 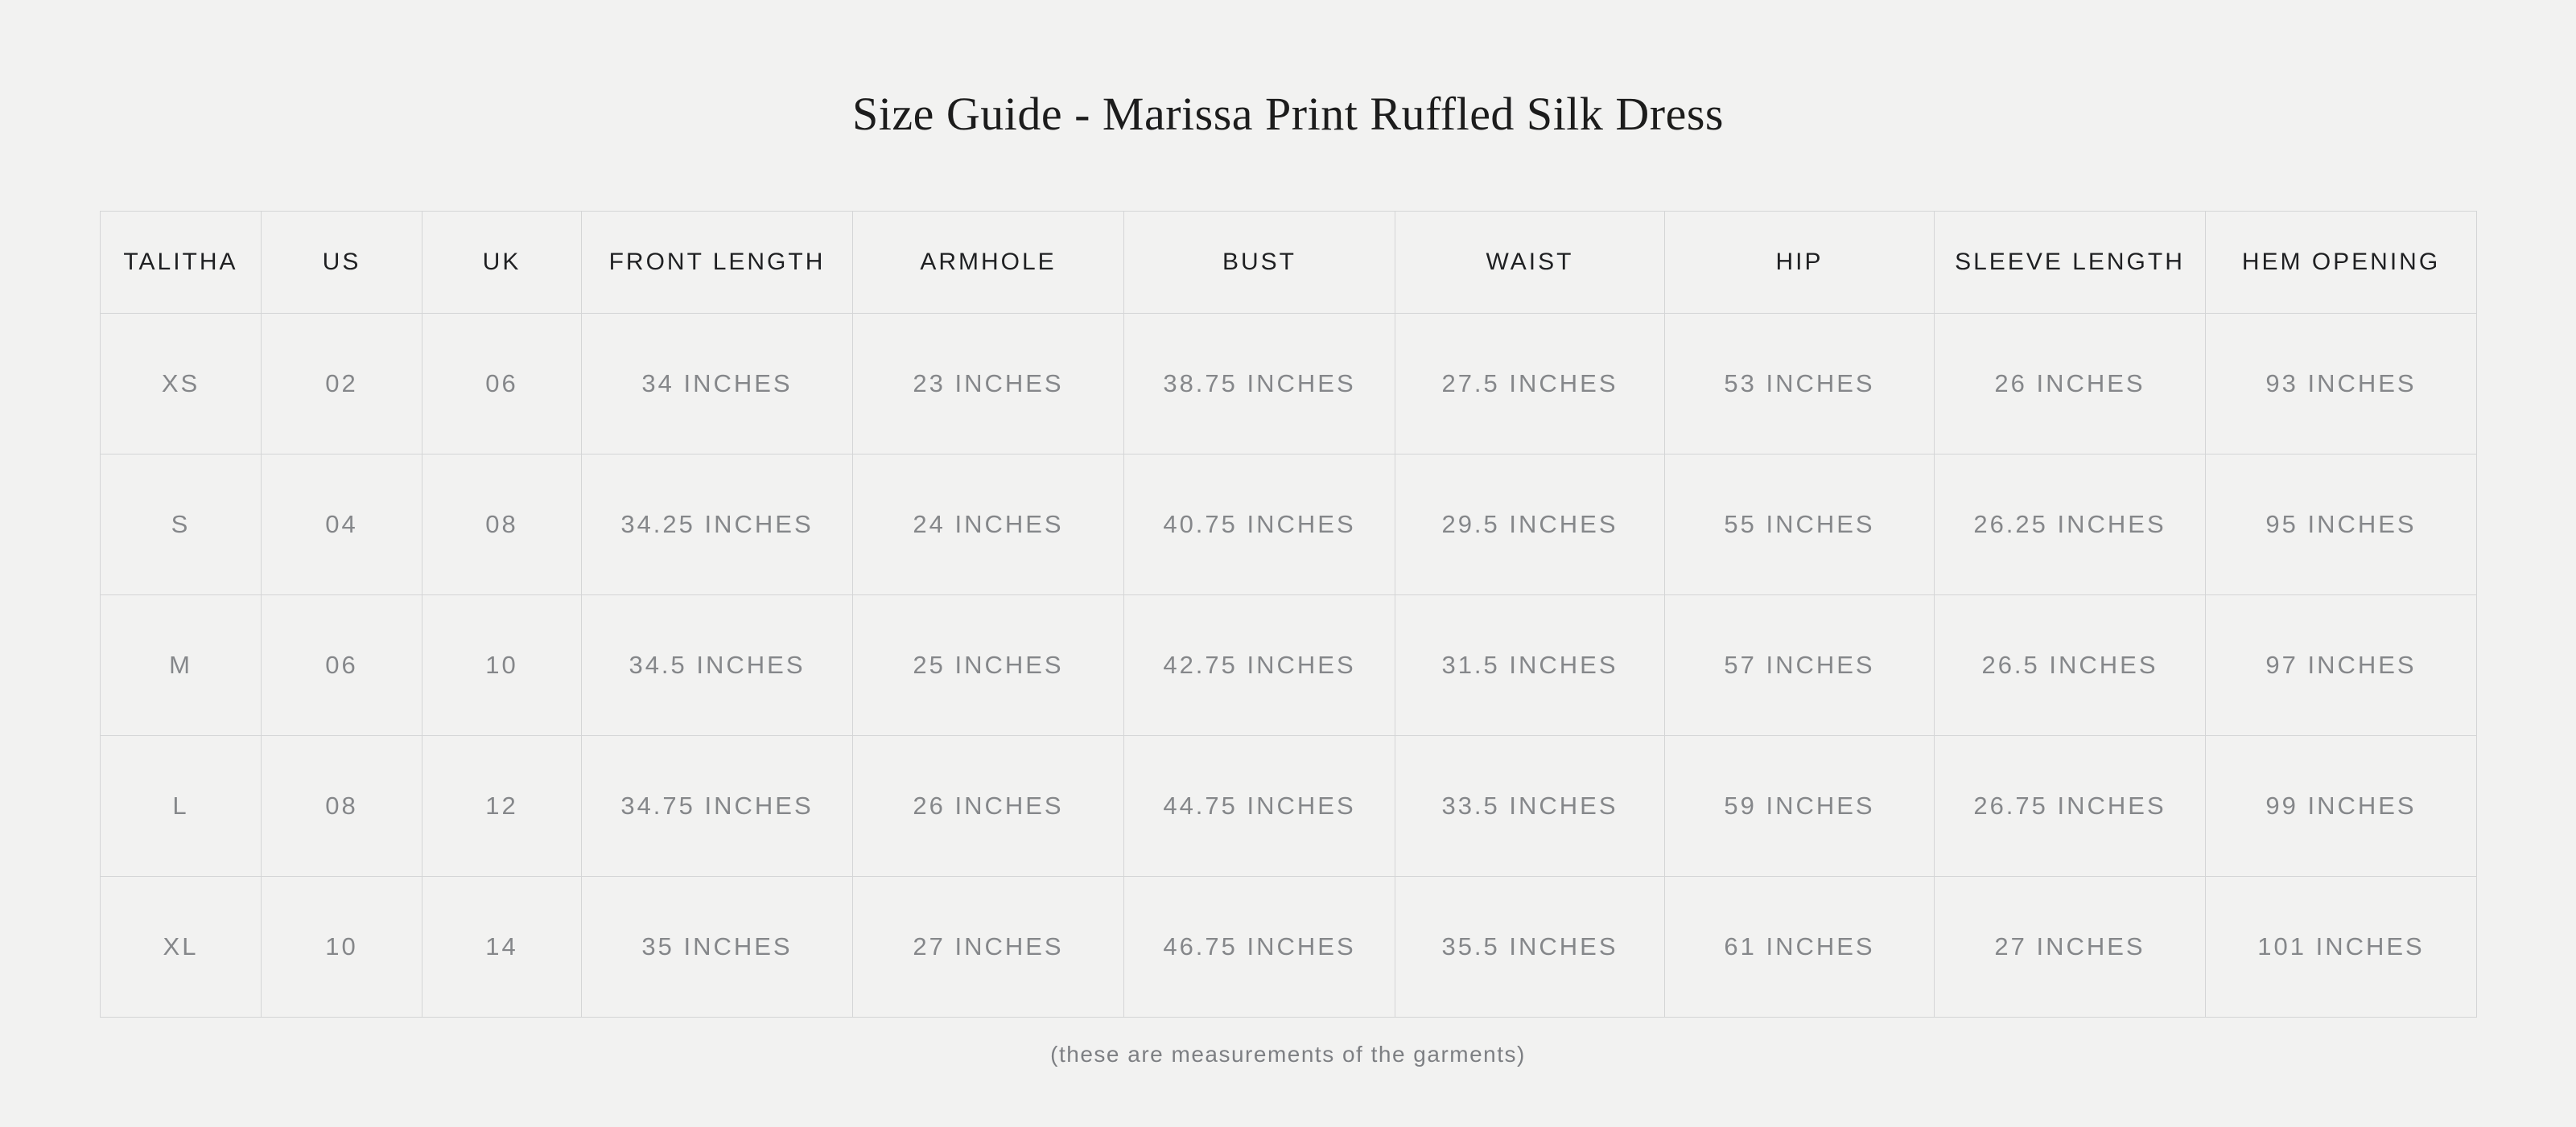 I want to click on size-label-cell: XL, so click(x=181, y=947).